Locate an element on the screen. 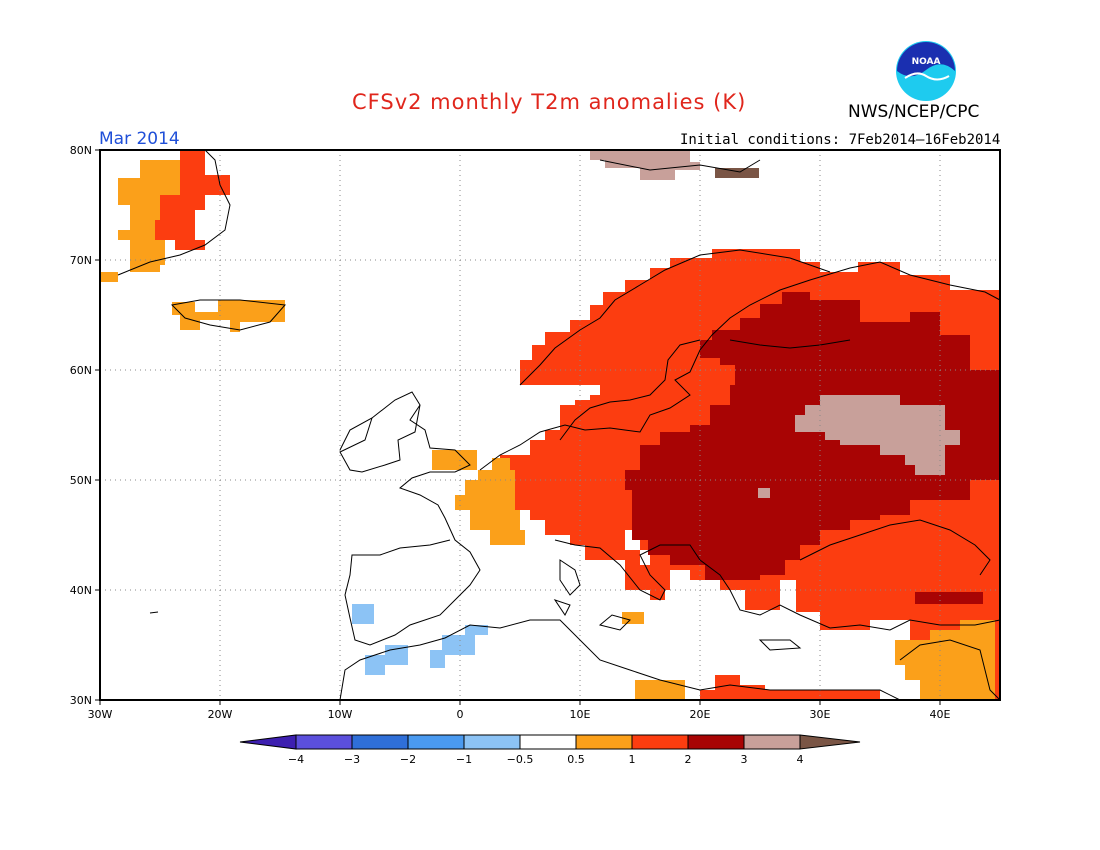  iceland-anomaly is located at coordinates (228, 316).